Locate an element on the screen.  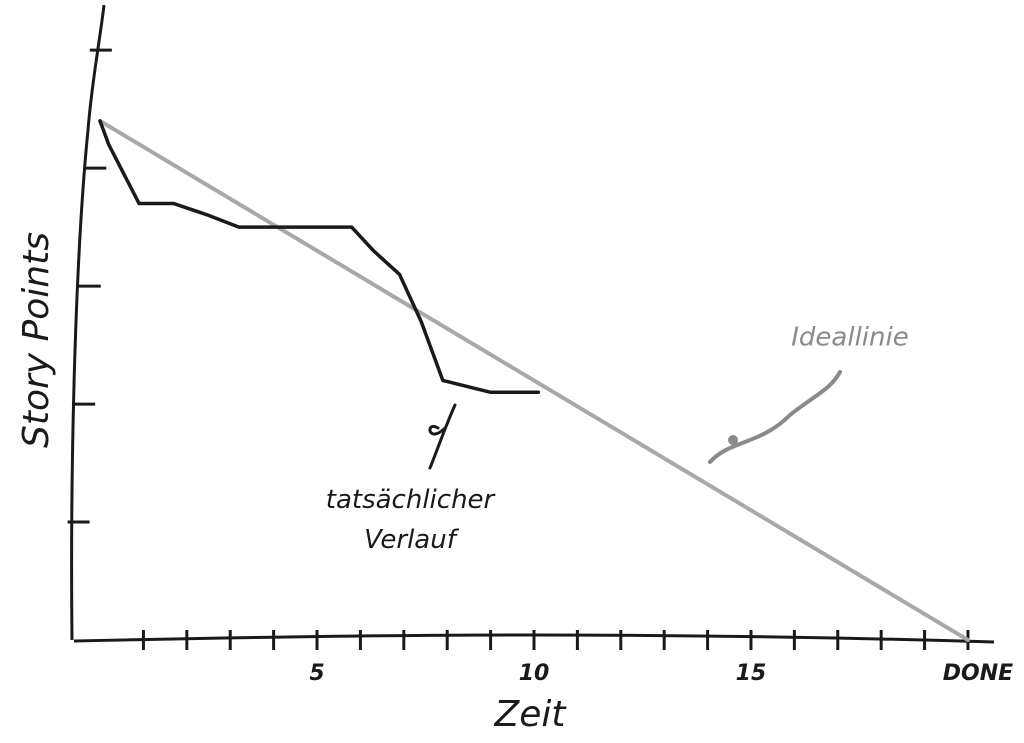
pointer-dot is located at coordinates (733, 440).